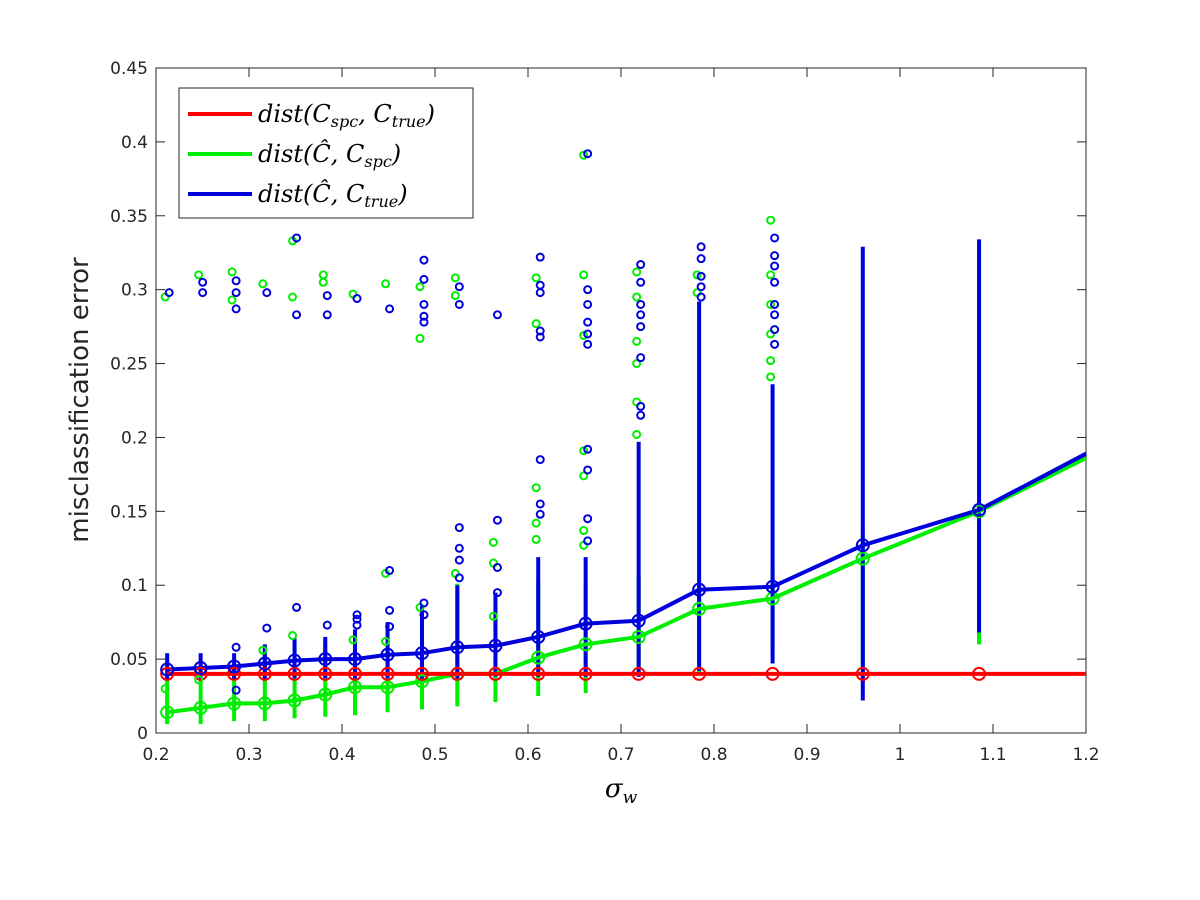 The width and height of the screenshot is (1200, 900). What do you see at coordinates (992, 755) in the screenshot?
I see `x-tick-label: 1.1` at bounding box center [992, 755].